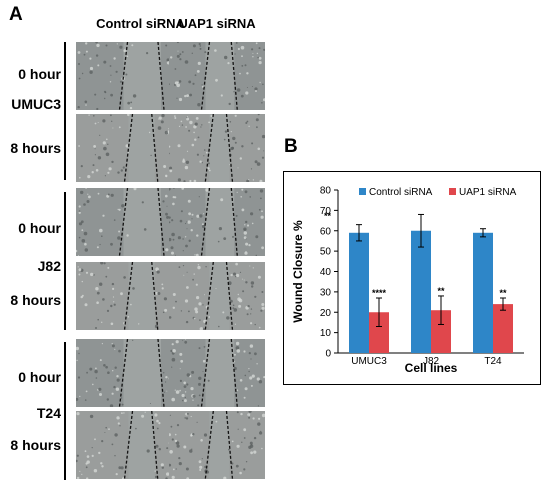 Image resolution: width=550 pixels, height=491 pixels. What do you see at coordinates (326, 231) in the screenshot?
I see `y-tick-label: 60` at bounding box center [326, 231].